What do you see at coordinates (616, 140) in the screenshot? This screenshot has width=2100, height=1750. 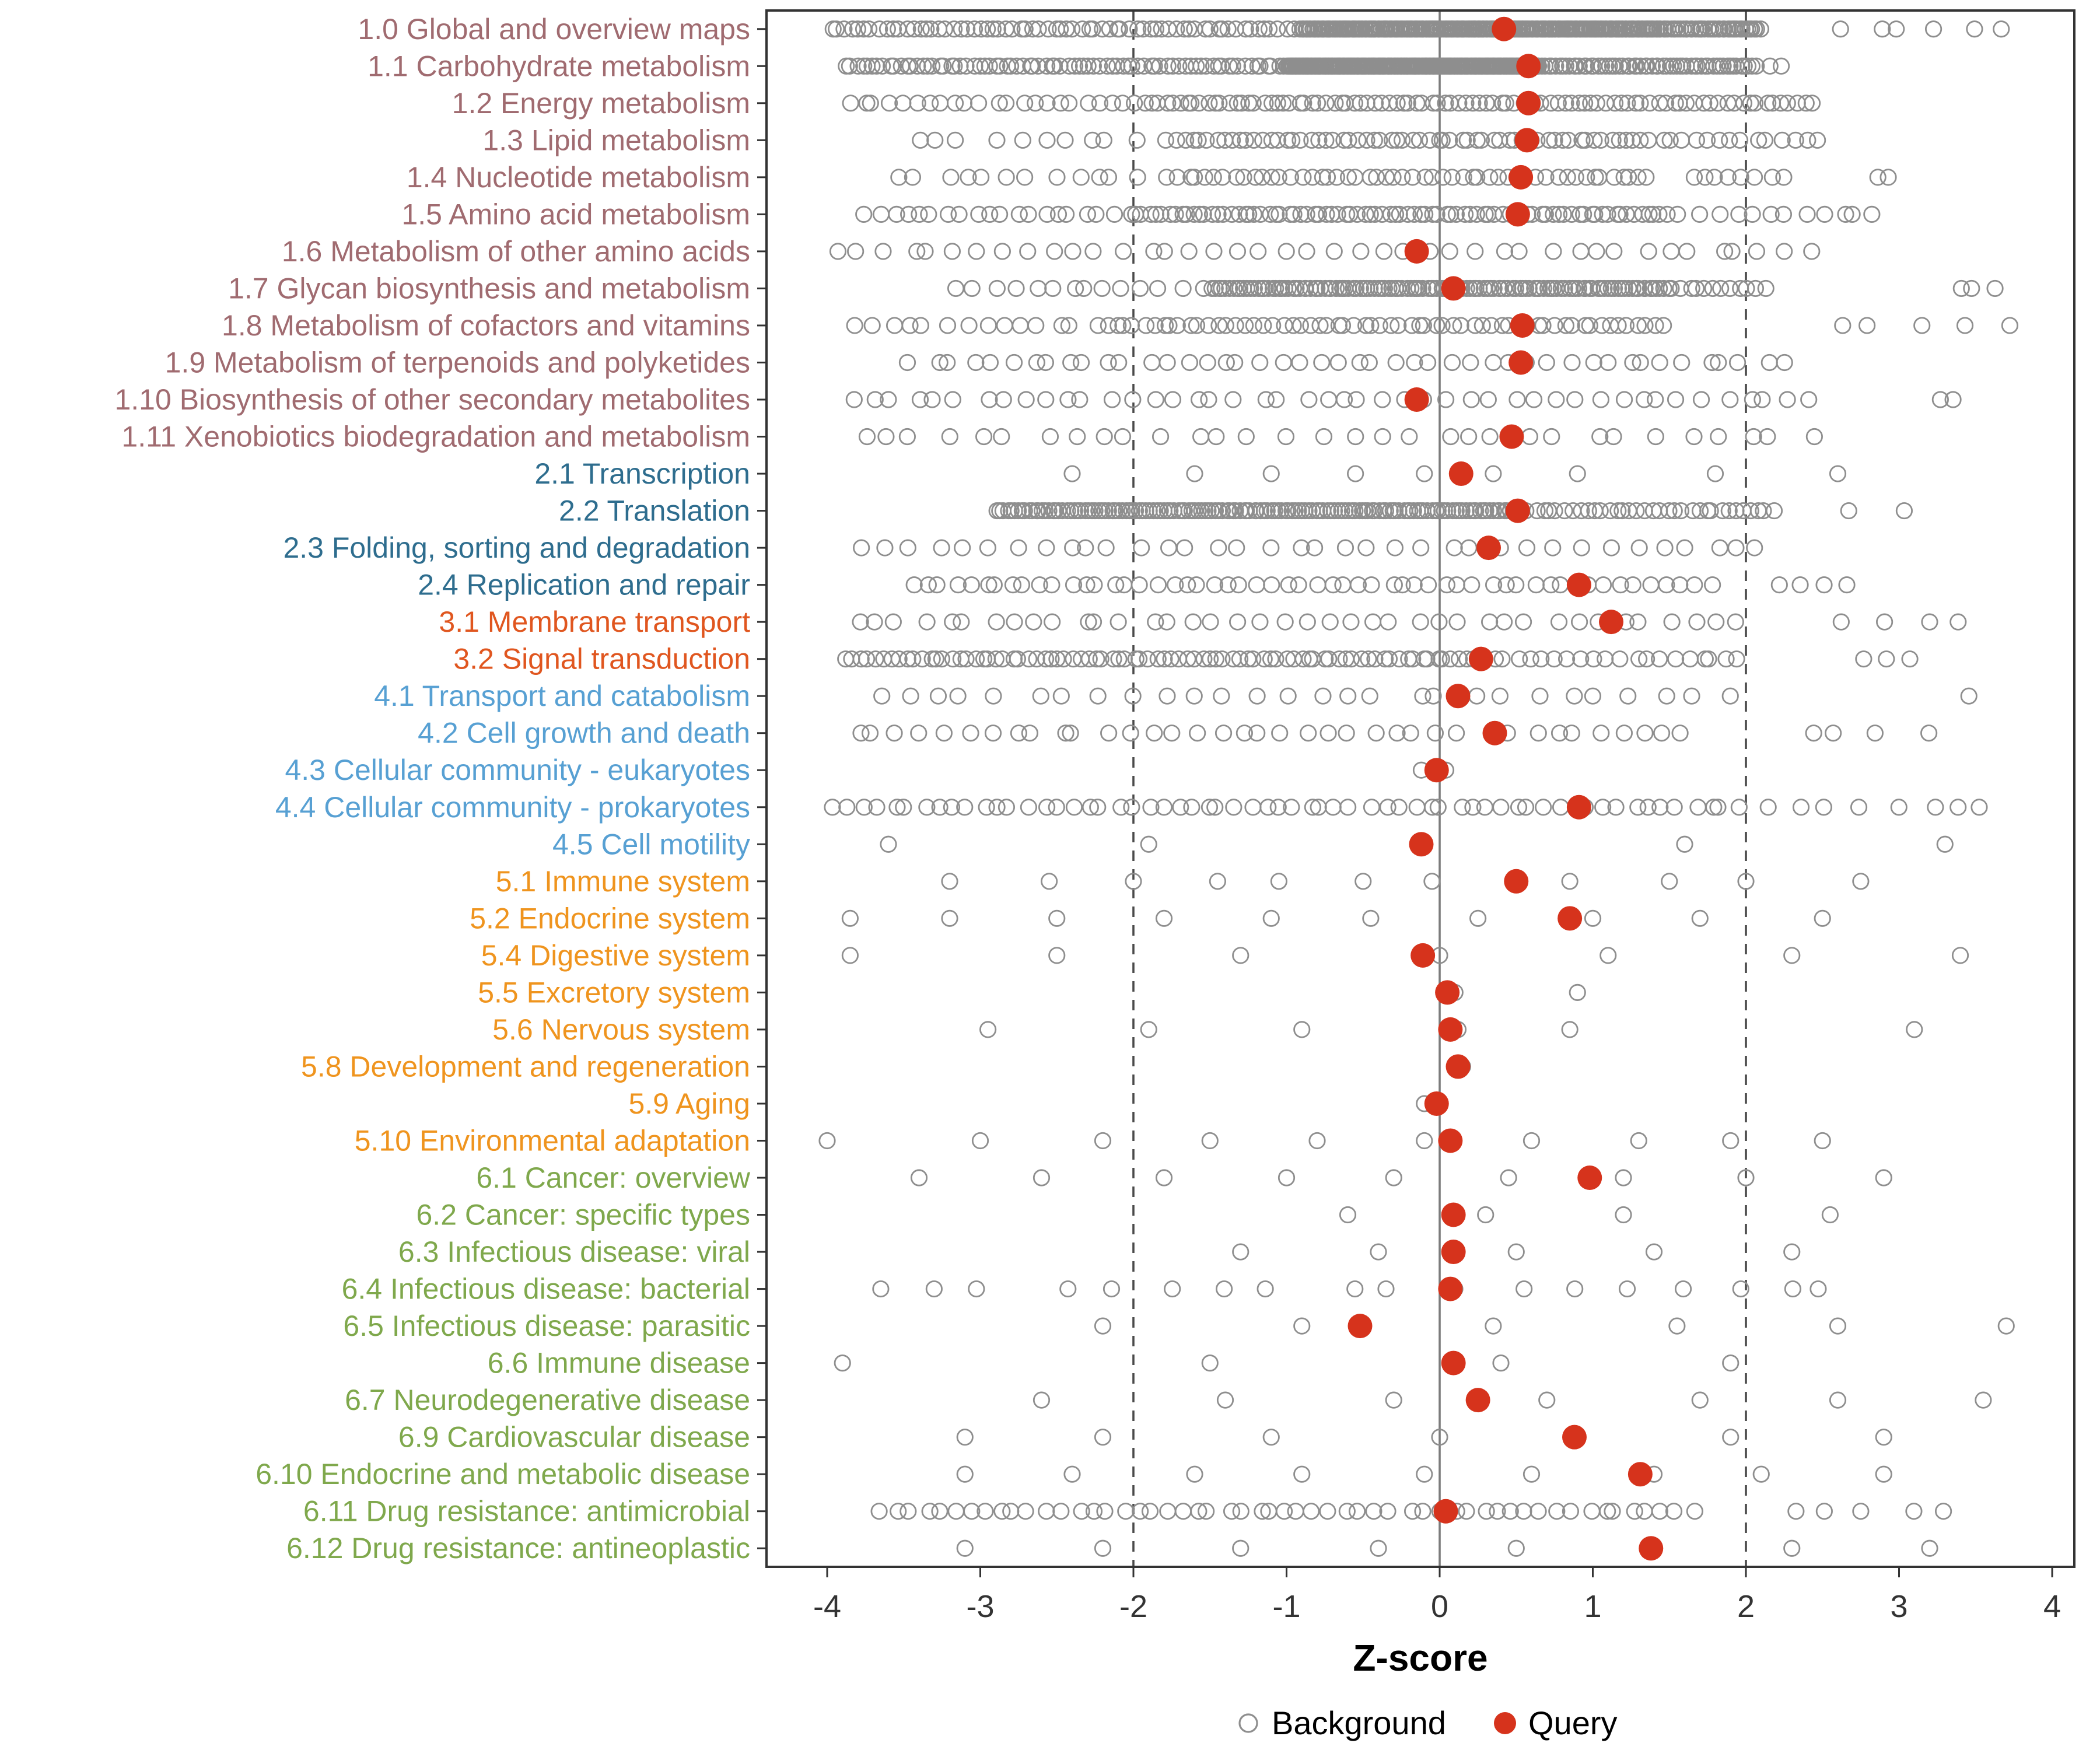 I see `row-label: 1.3 Lipid metabolism` at bounding box center [616, 140].